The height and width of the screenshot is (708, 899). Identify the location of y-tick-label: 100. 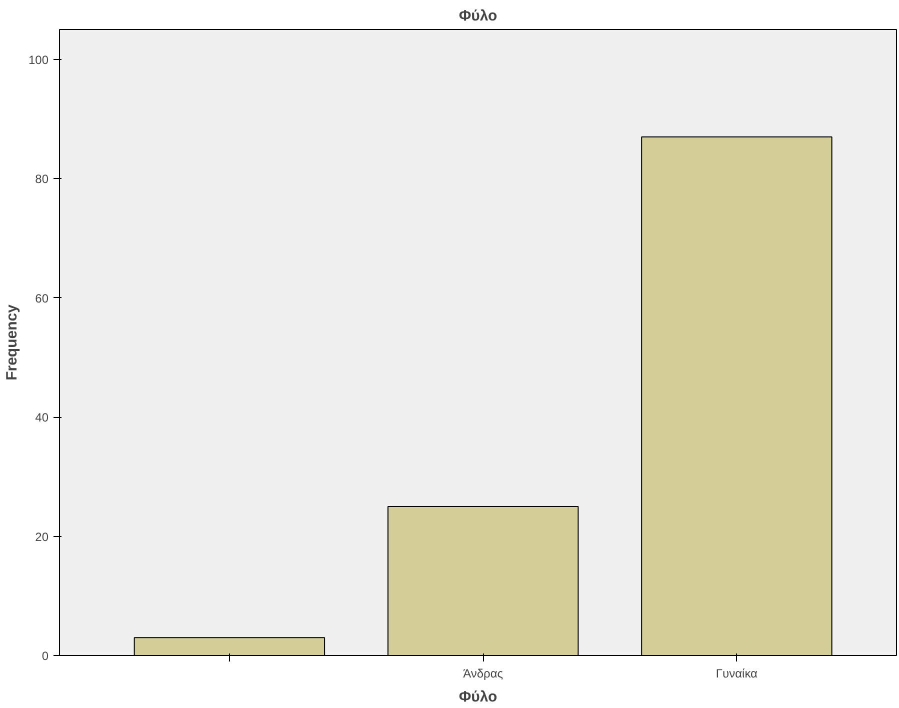
(38, 59).